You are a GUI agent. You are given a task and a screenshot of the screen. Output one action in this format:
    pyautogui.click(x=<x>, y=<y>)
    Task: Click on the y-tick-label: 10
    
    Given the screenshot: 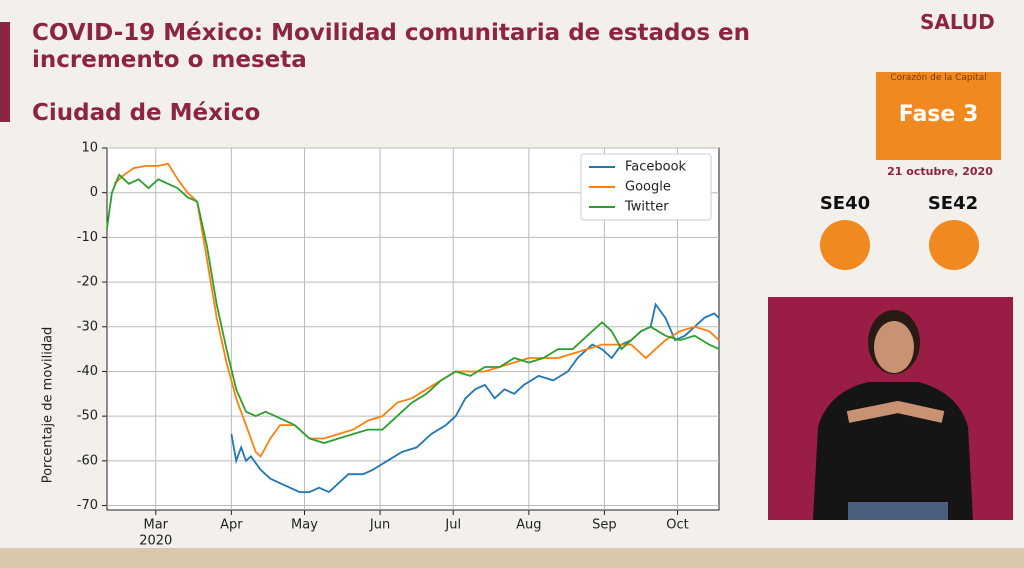 What is the action you would take?
    pyautogui.click(x=89, y=148)
    